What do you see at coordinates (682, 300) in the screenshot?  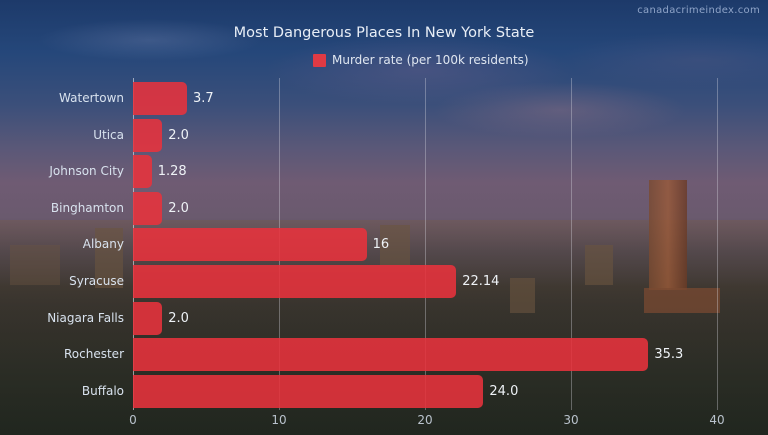 I see `background-tower-base` at bounding box center [682, 300].